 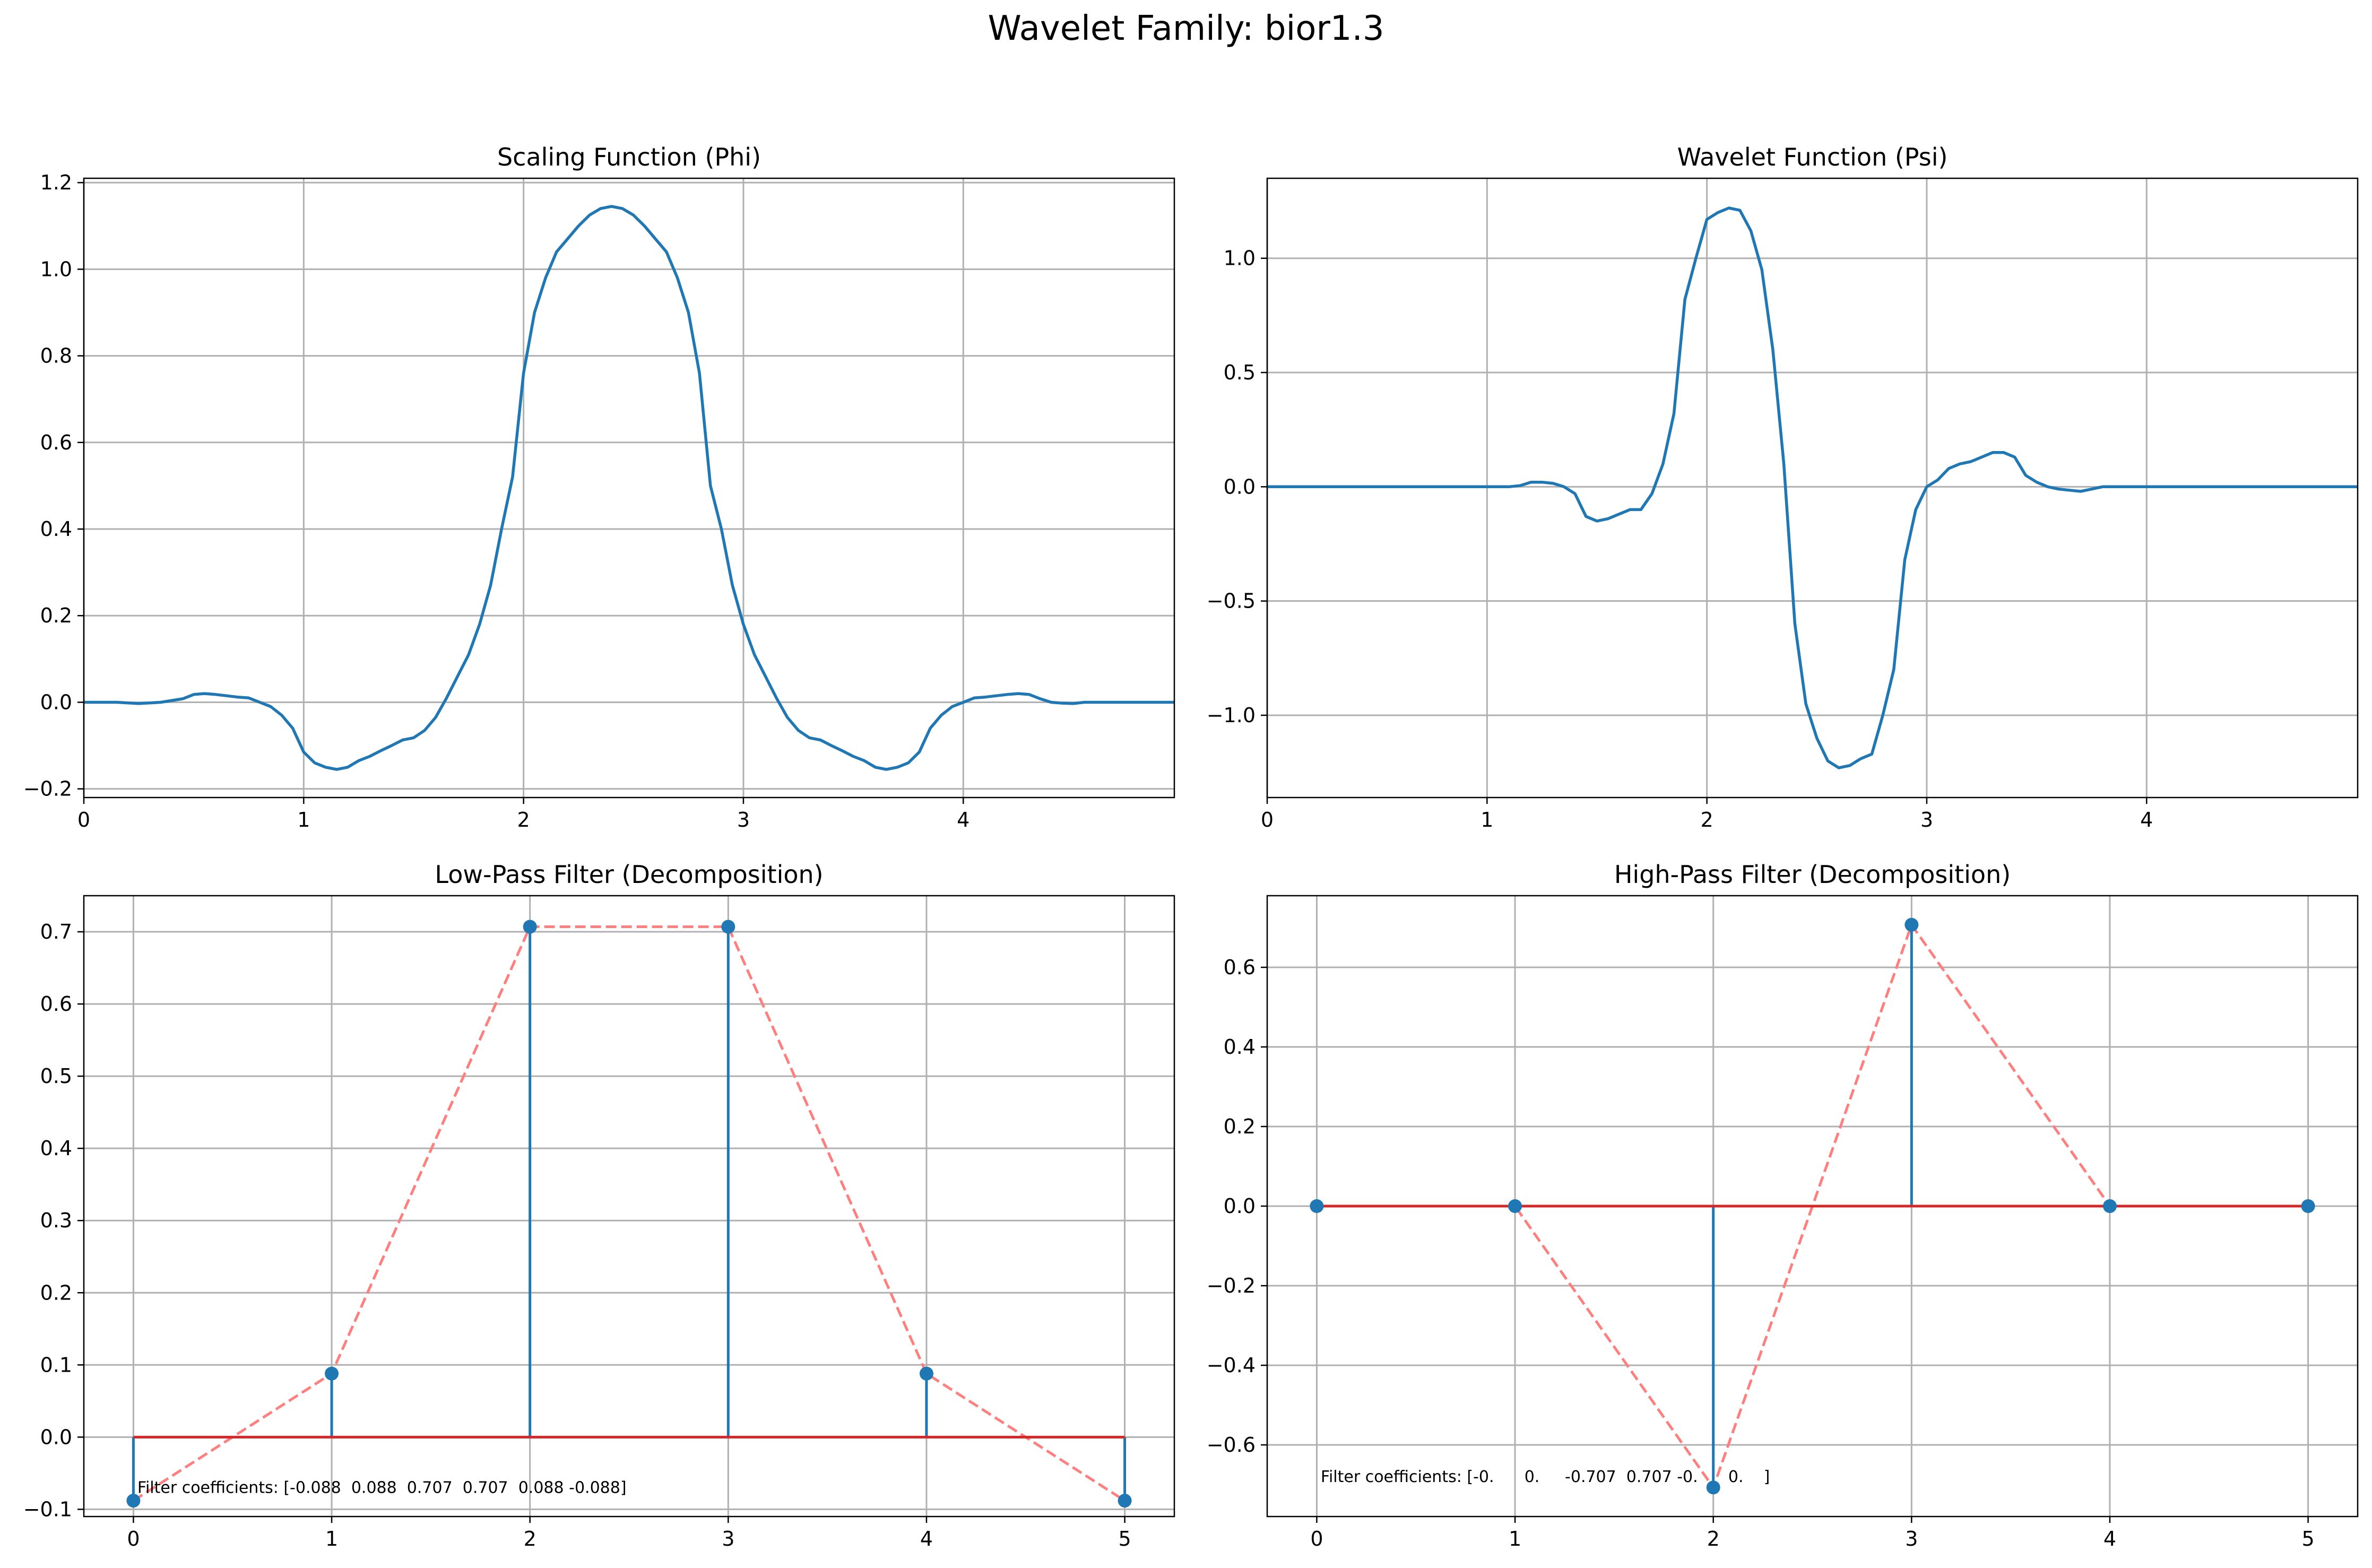 I want to click on panel-title: Low-Pass Filter (Decomposition), so click(x=629, y=874).